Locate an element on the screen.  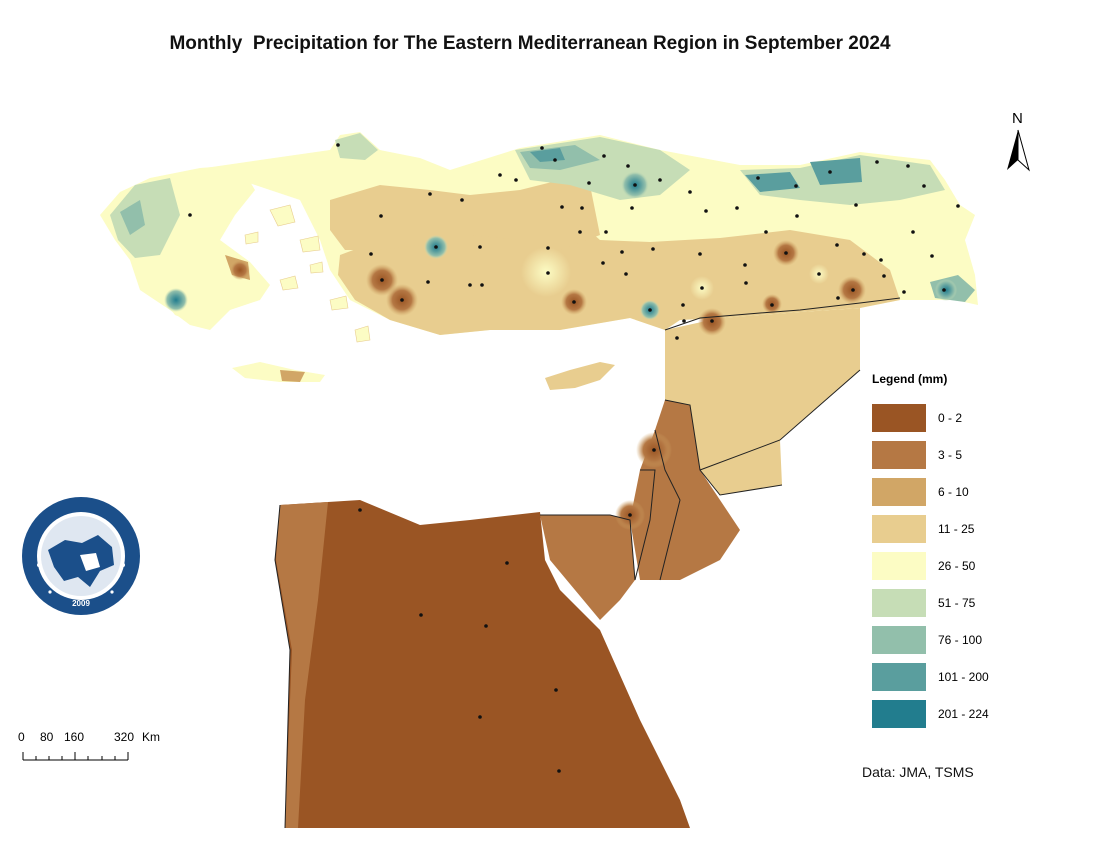
scale-tick-label: 160 is located at coordinates (74, 737).